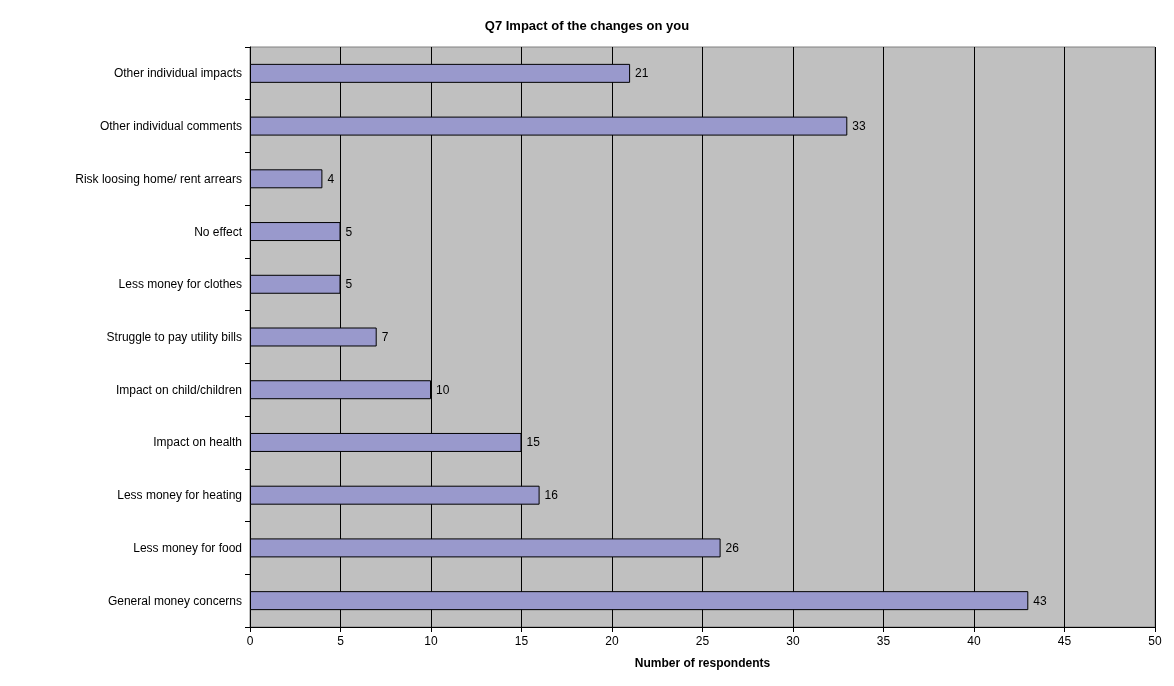 The width and height of the screenshot is (1174, 686). What do you see at coordinates (702, 663) in the screenshot?
I see `x-axis-title: Number of respondents` at bounding box center [702, 663].